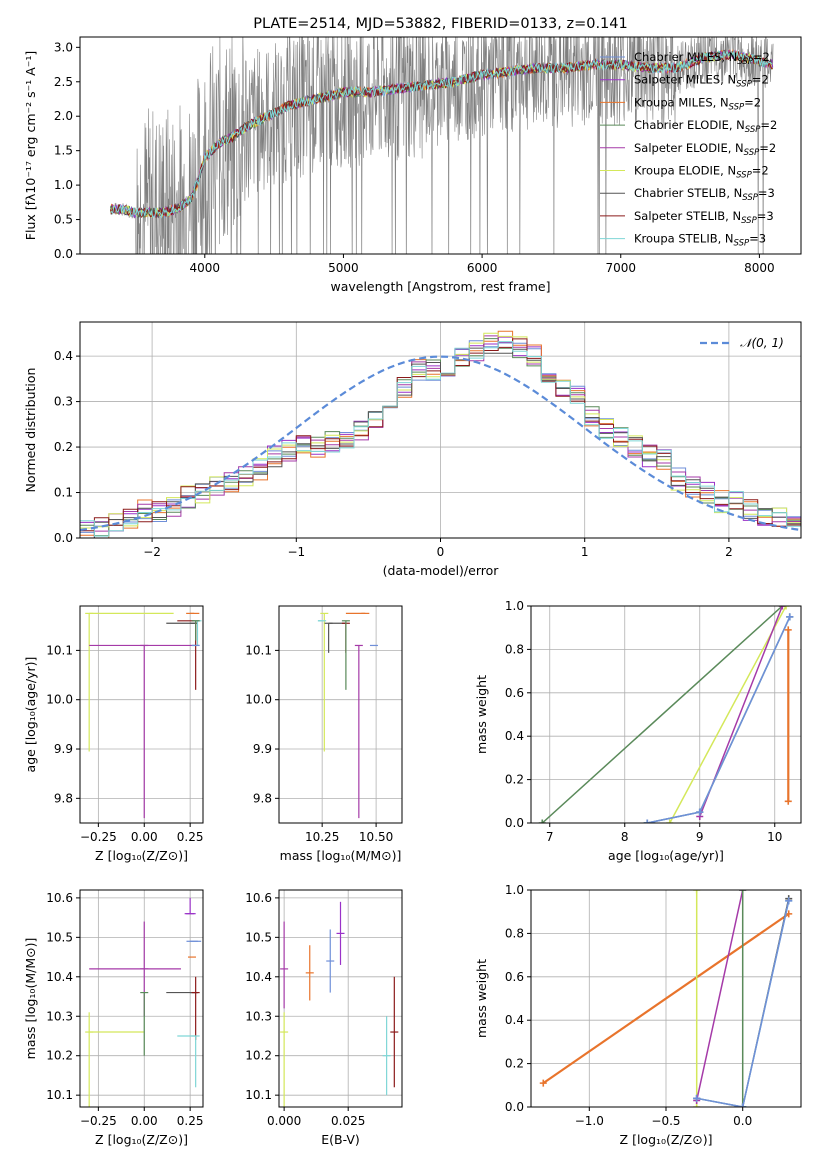 The height and width of the screenshot is (1170, 819). What do you see at coordinates (63, 493) in the screenshot?
I see `y-tick-label: 0.1` at bounding box center [63, 493].